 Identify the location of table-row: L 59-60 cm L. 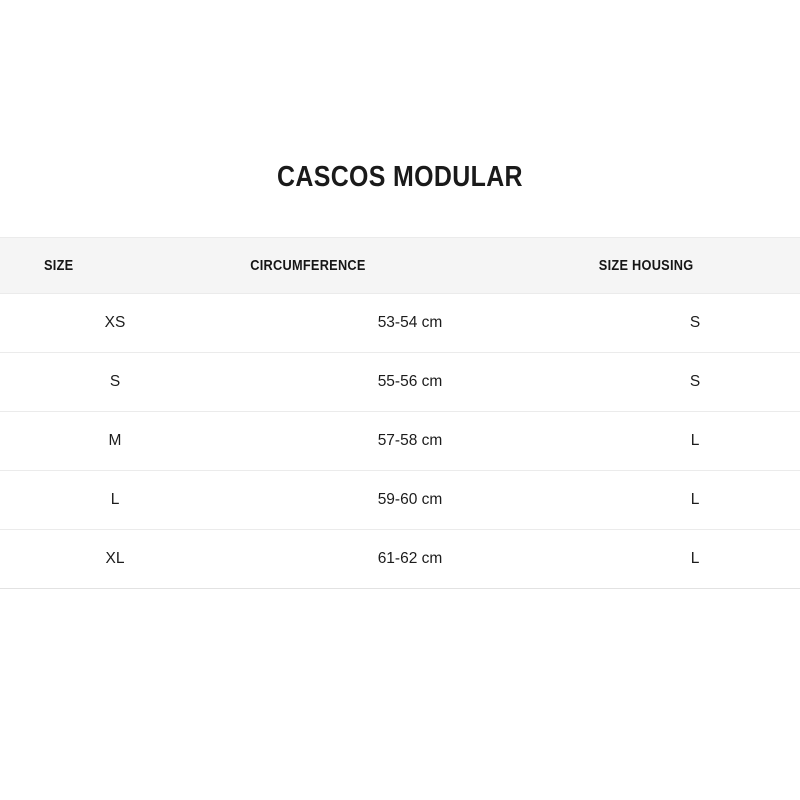
(400, 500).